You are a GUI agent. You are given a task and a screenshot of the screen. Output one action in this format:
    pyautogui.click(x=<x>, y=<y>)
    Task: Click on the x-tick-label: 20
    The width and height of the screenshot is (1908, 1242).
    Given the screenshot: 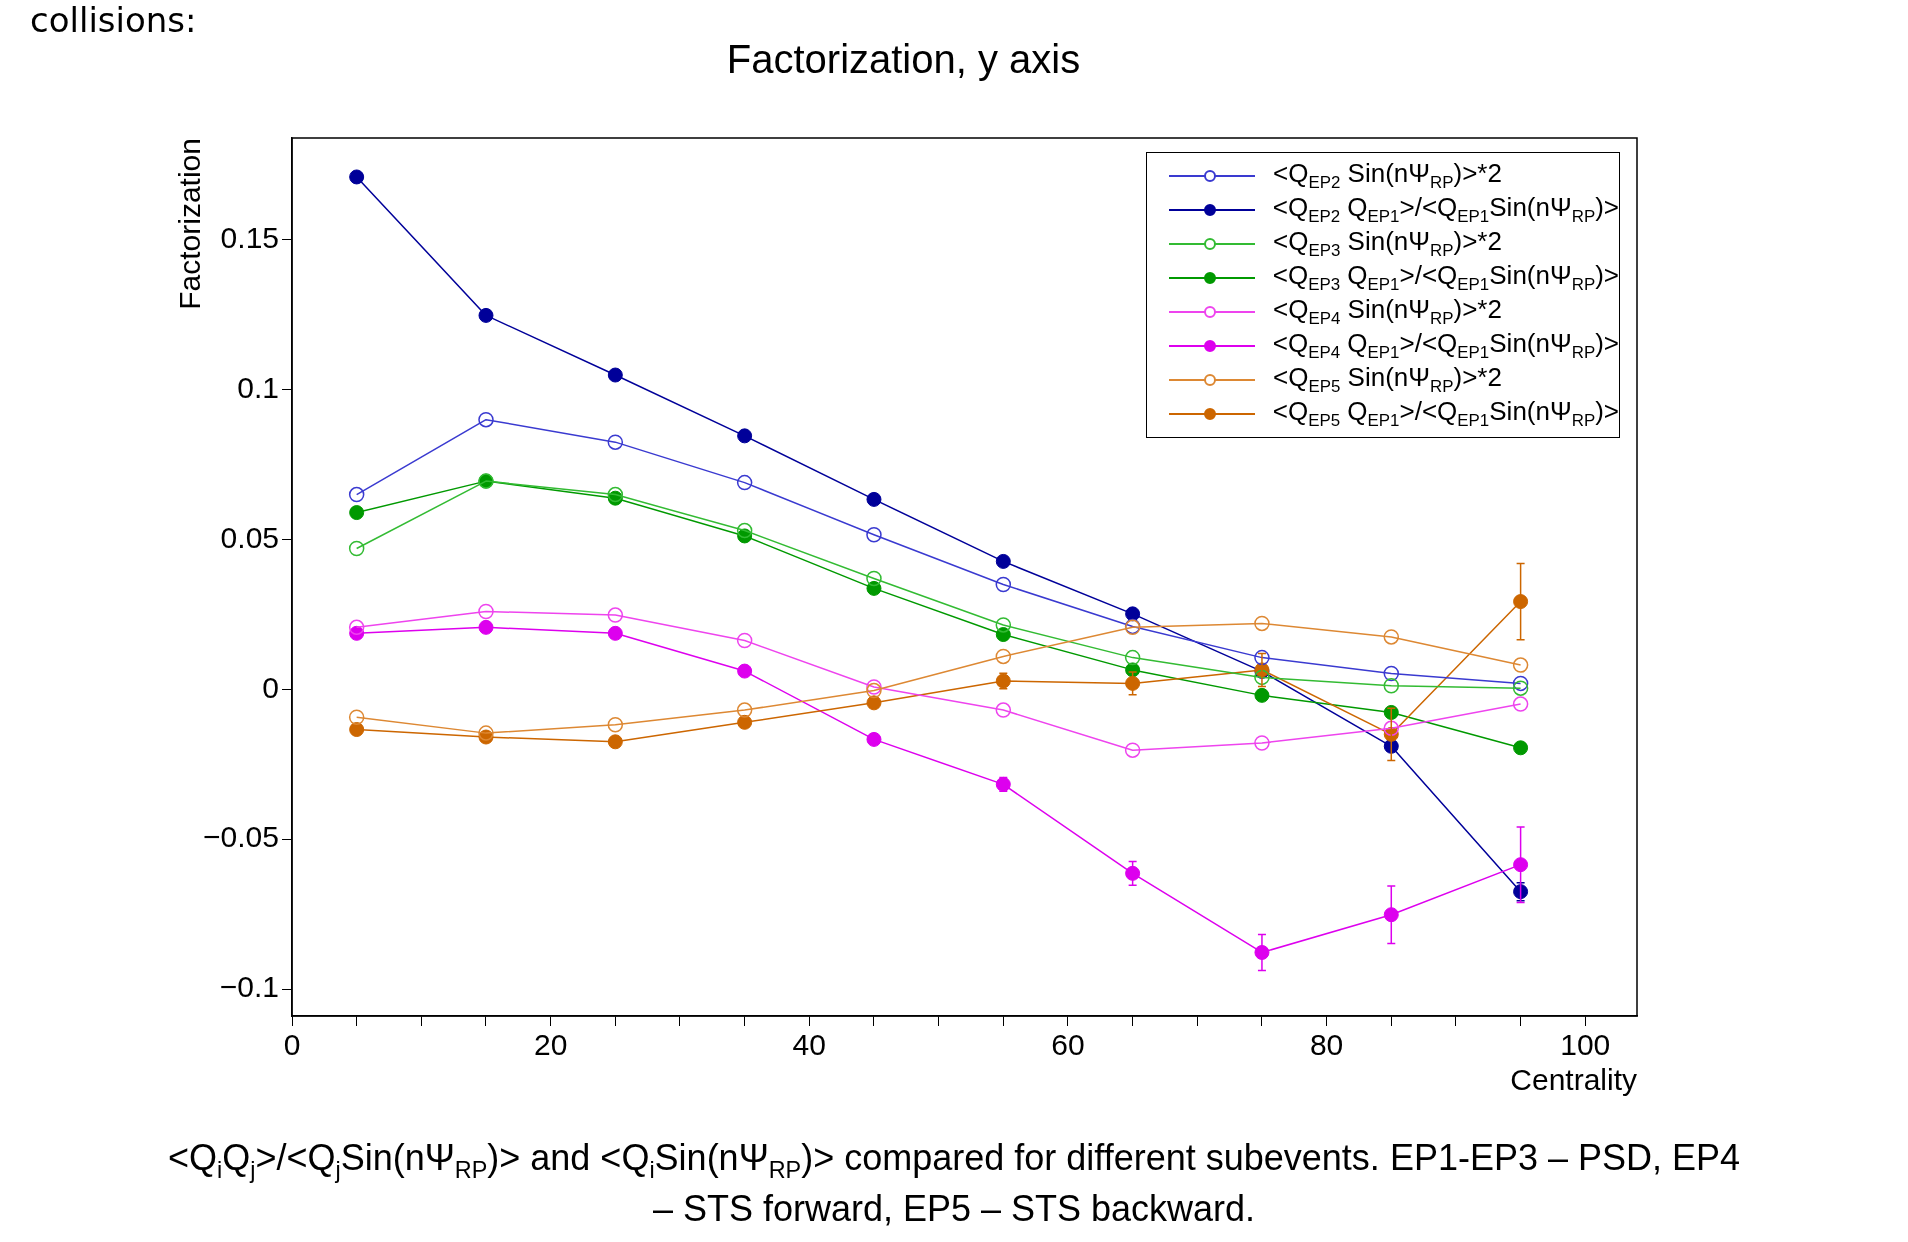 What is the action you would take?
    pyautogui.click(x=550, y=1045)
    